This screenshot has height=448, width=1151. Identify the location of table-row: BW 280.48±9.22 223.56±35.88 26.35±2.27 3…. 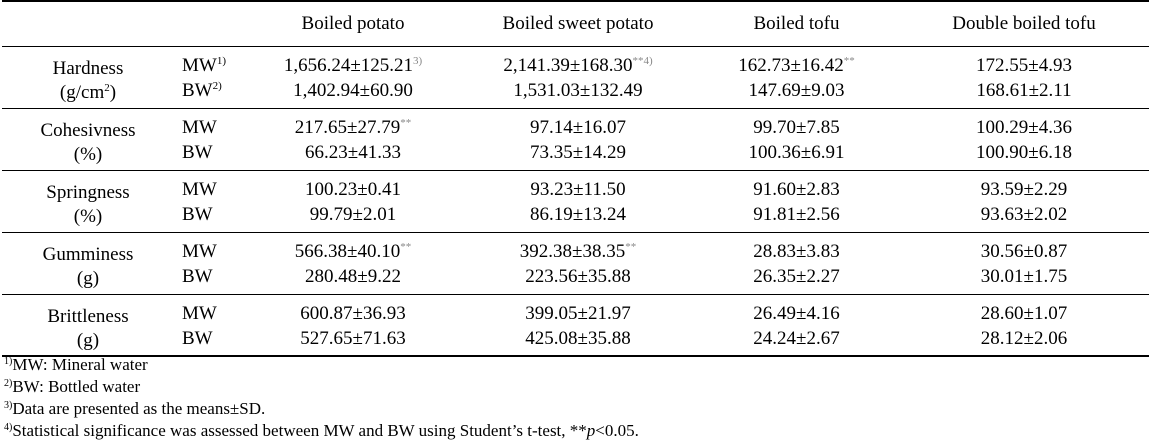
(575, 278).